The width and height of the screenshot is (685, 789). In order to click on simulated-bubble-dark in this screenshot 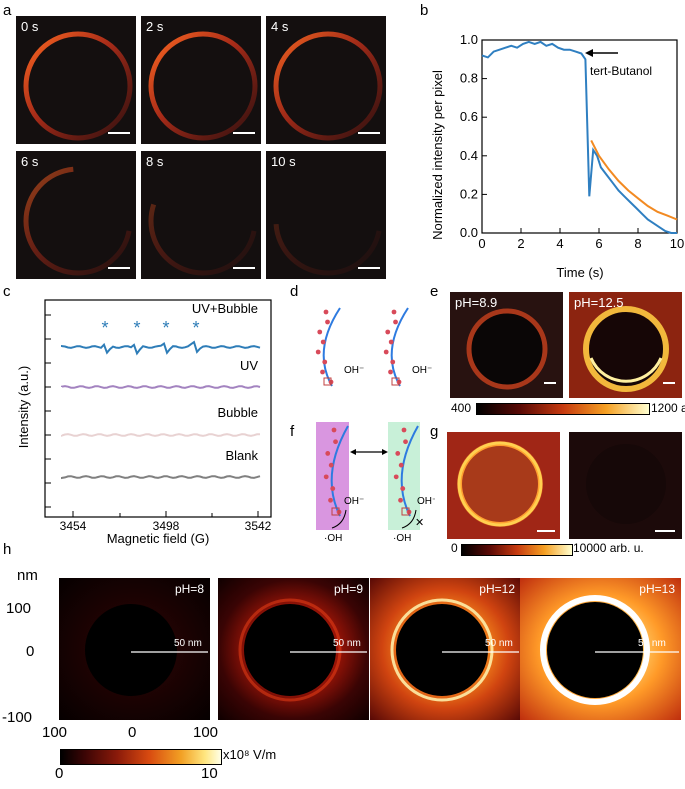, I will do `click(626, 484)`.